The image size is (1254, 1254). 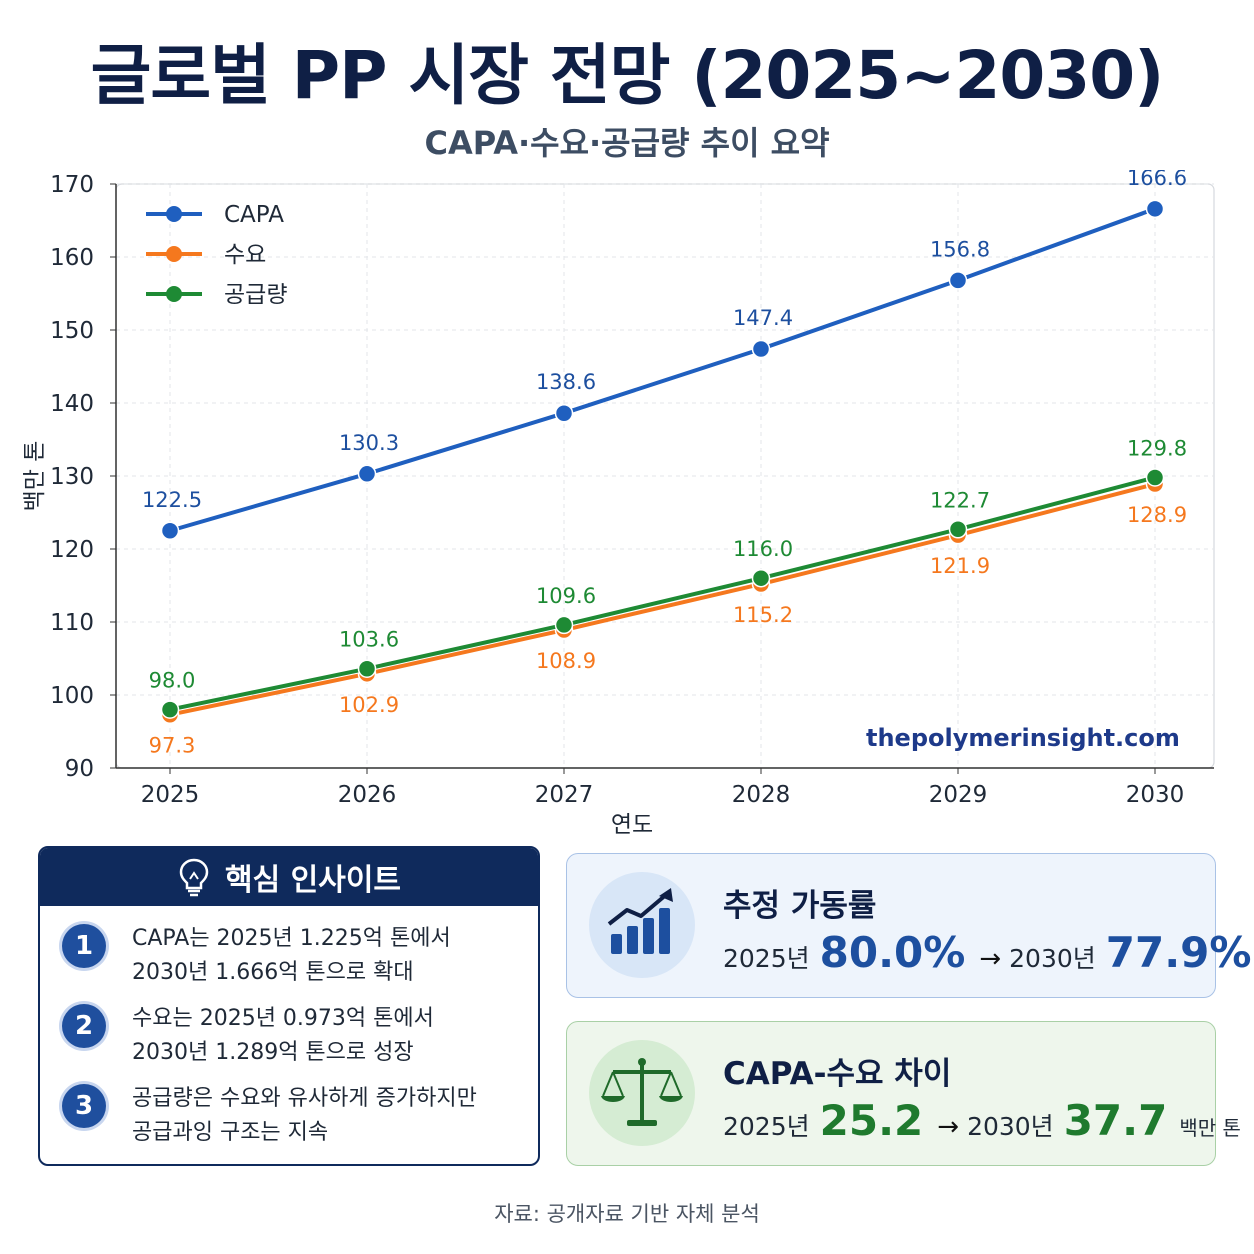 I want to click on y-tick-label: 100, so click(x=72, y=696).